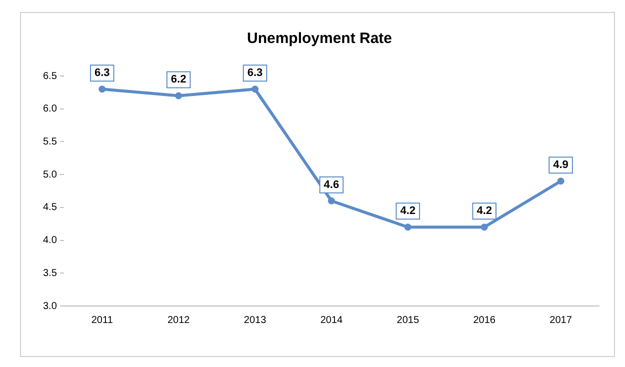 The image size is (625, 367). I want to click on data-label: 6.2, so click(178, 80).